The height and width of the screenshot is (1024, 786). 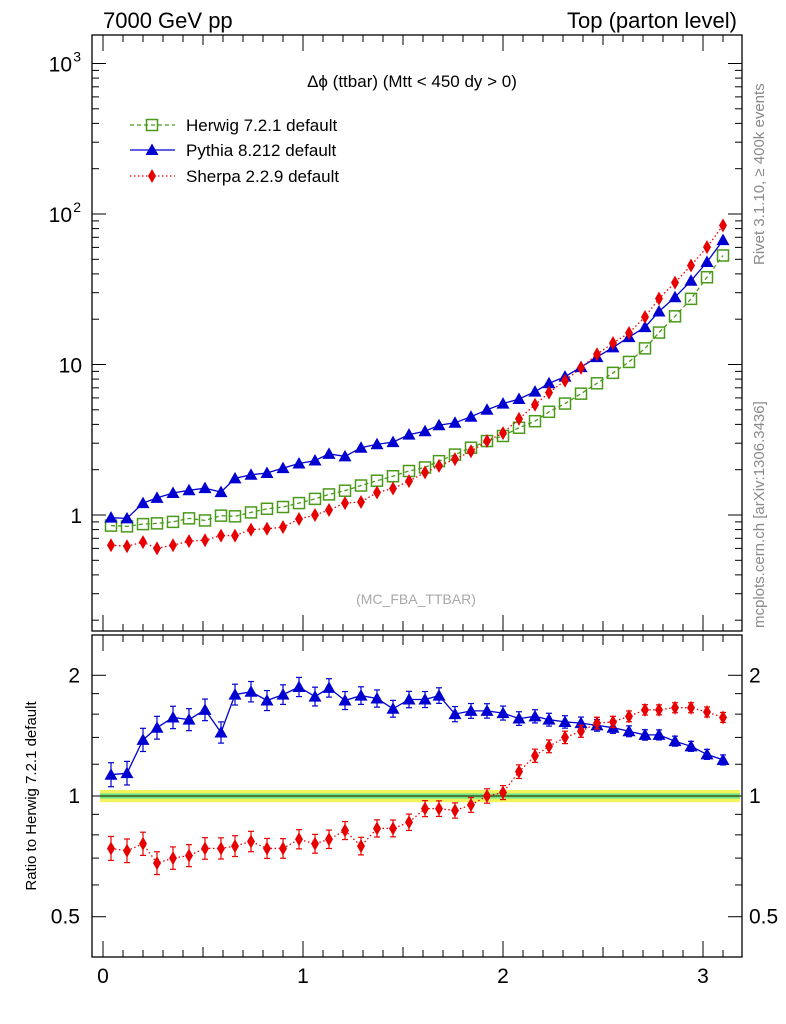 I want to click on header-left: 7000 GeV pp, so click(x=168, y=20).